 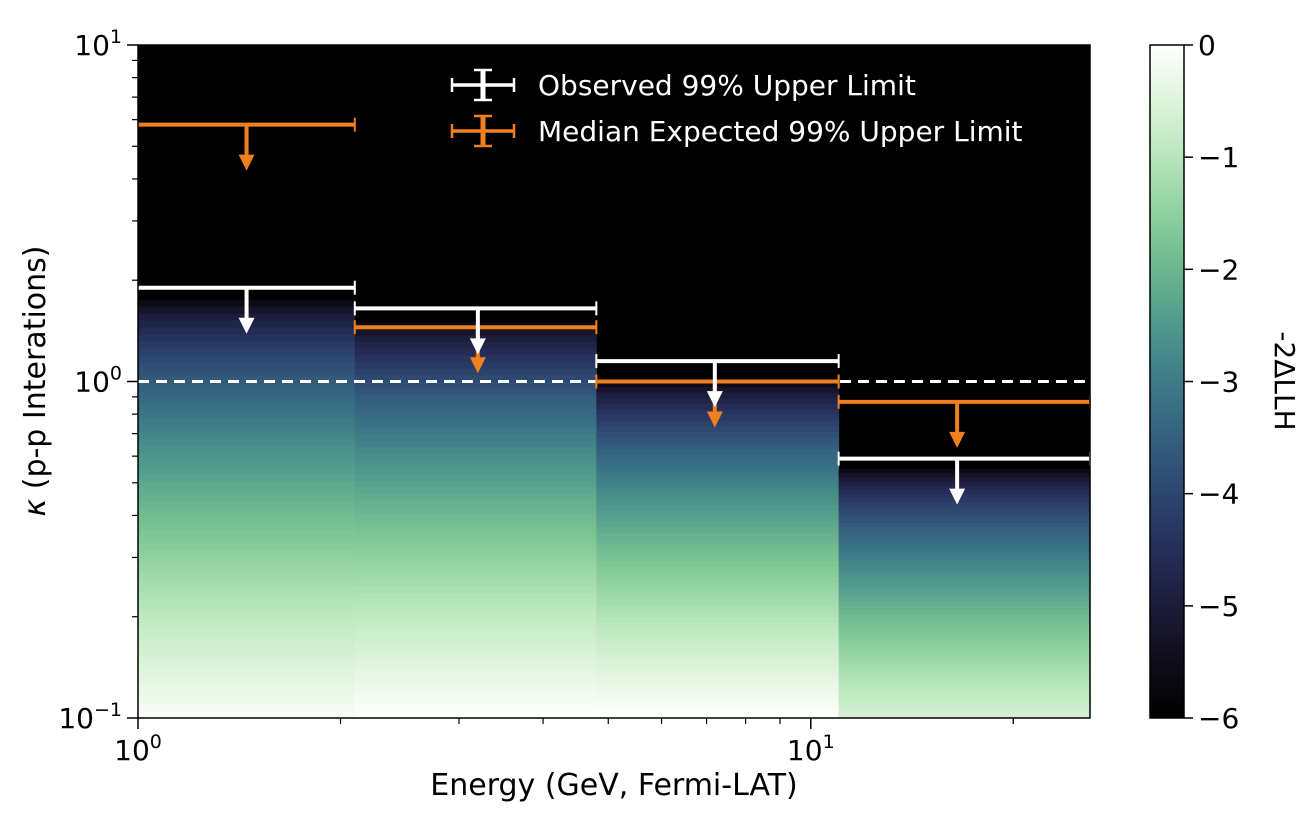 I want to click on legend-entry-1: Median Expected 99% Upper Limit, so click(x=736, y=131).